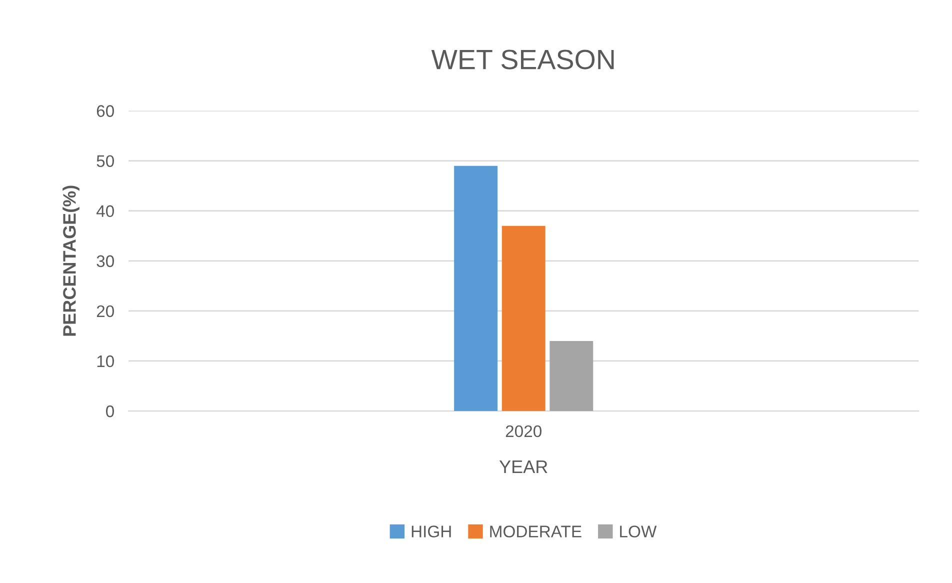  I want to click on legend-label: HIGH, so click(431, 532).